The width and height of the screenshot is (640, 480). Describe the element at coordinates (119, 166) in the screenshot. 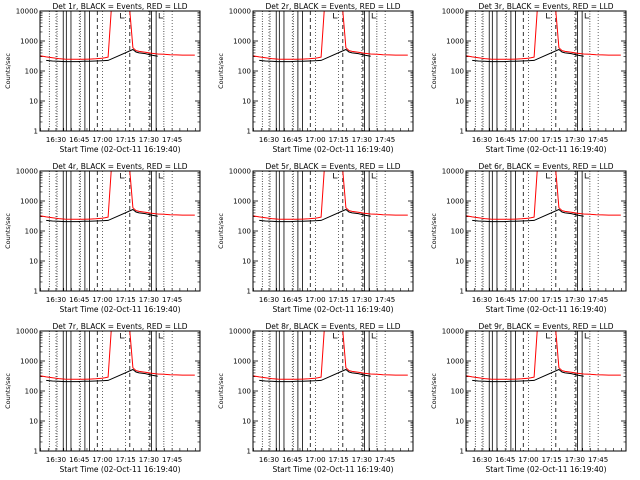

I see `panel-title: Det 4r, BLACK = Events, RED = LLD` at that location.